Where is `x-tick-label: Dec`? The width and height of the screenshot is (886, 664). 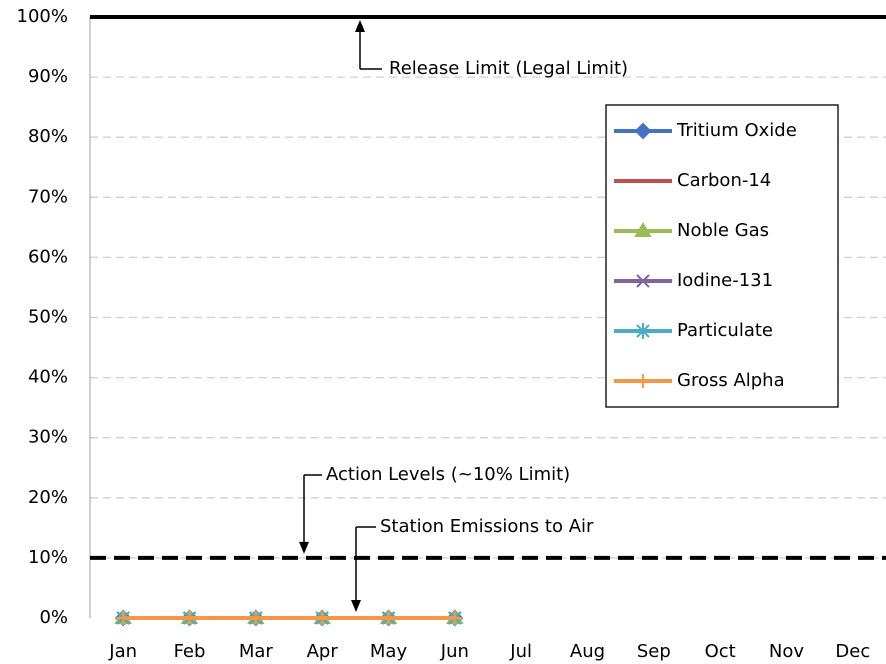
x-tick-label: Dec is located at coordinates (852, 651).